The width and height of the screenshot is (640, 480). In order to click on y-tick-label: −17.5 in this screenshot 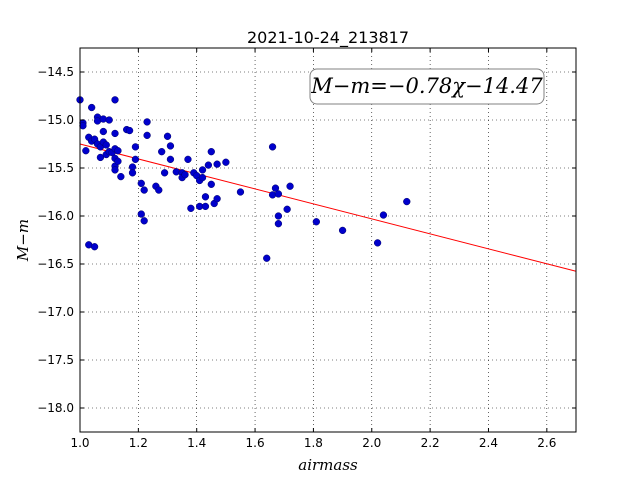, I will do `click(55, 360)`.